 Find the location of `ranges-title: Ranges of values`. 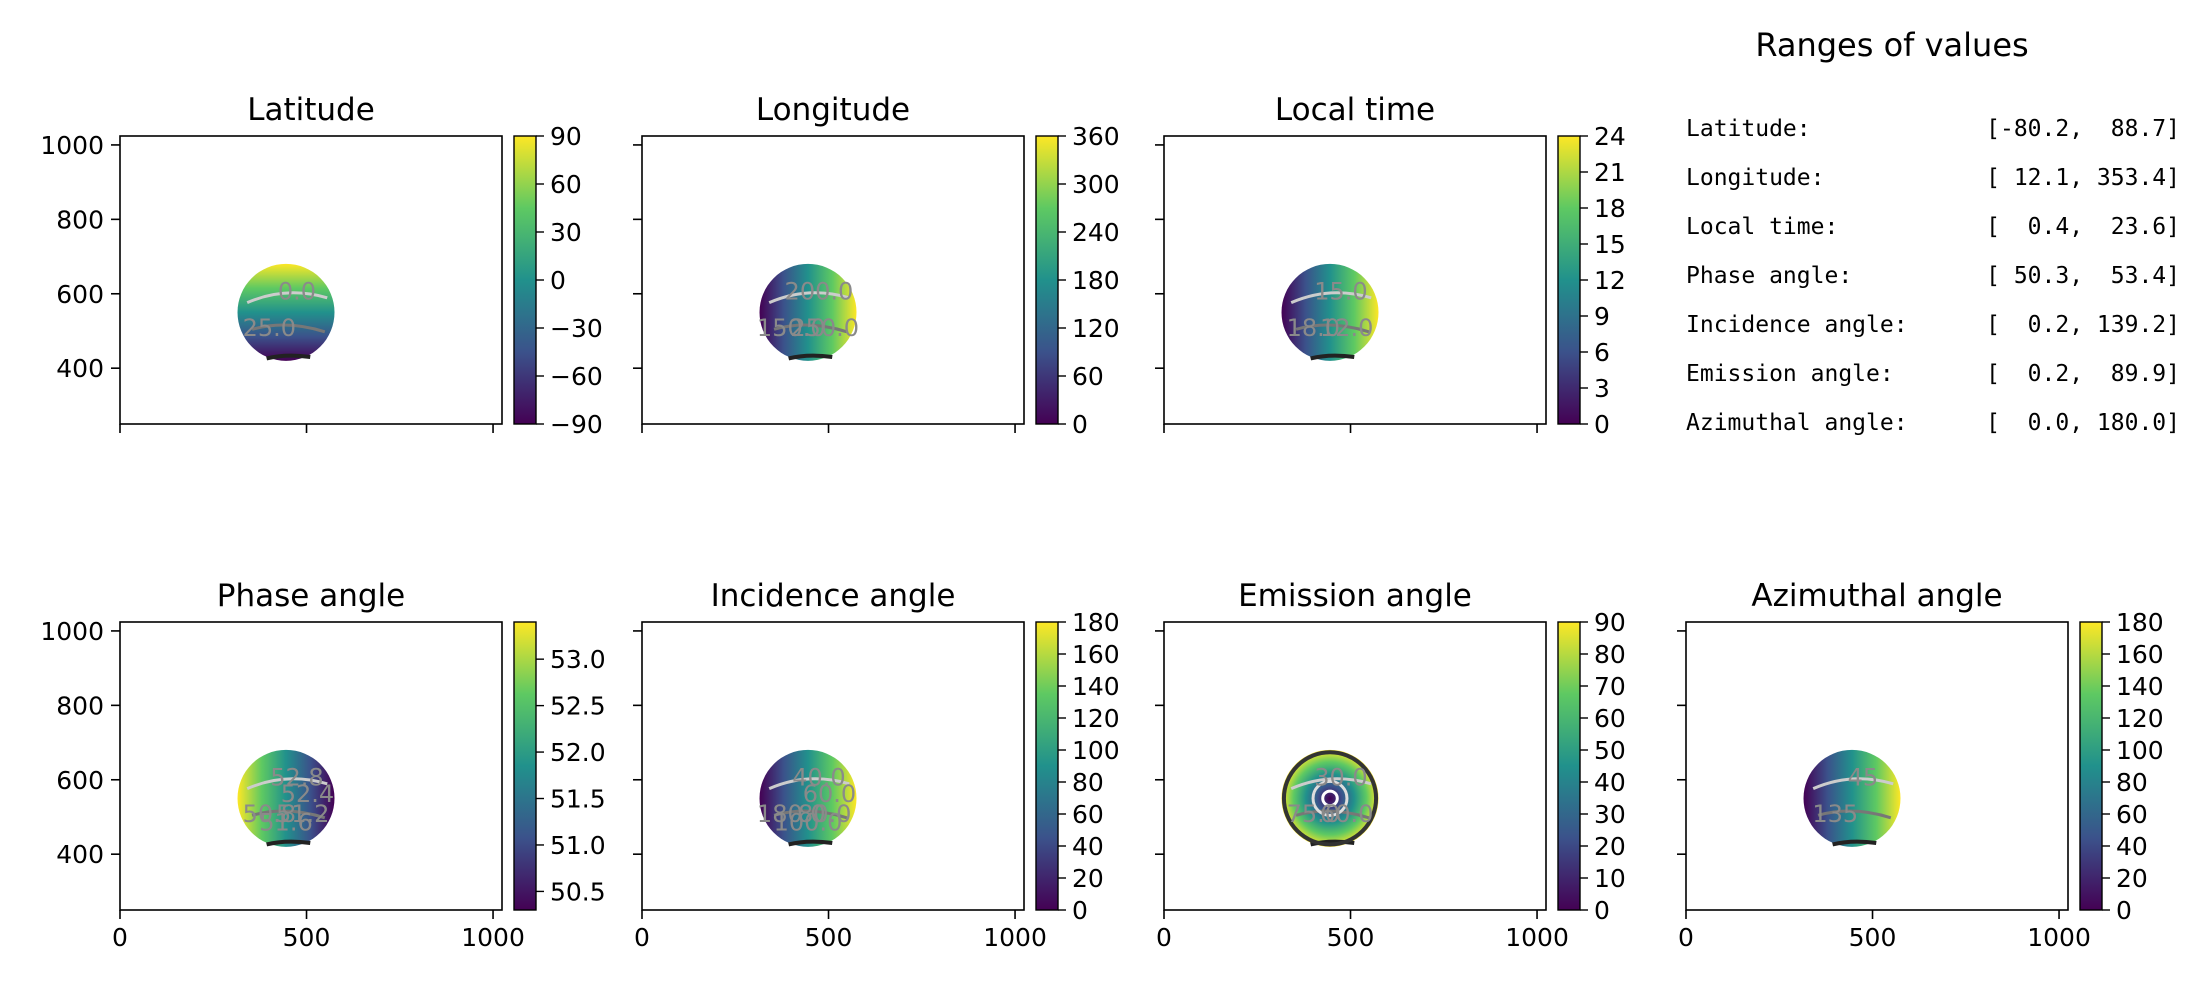

ranges-title: Ranges of values is located at coordinates (1891, 45).